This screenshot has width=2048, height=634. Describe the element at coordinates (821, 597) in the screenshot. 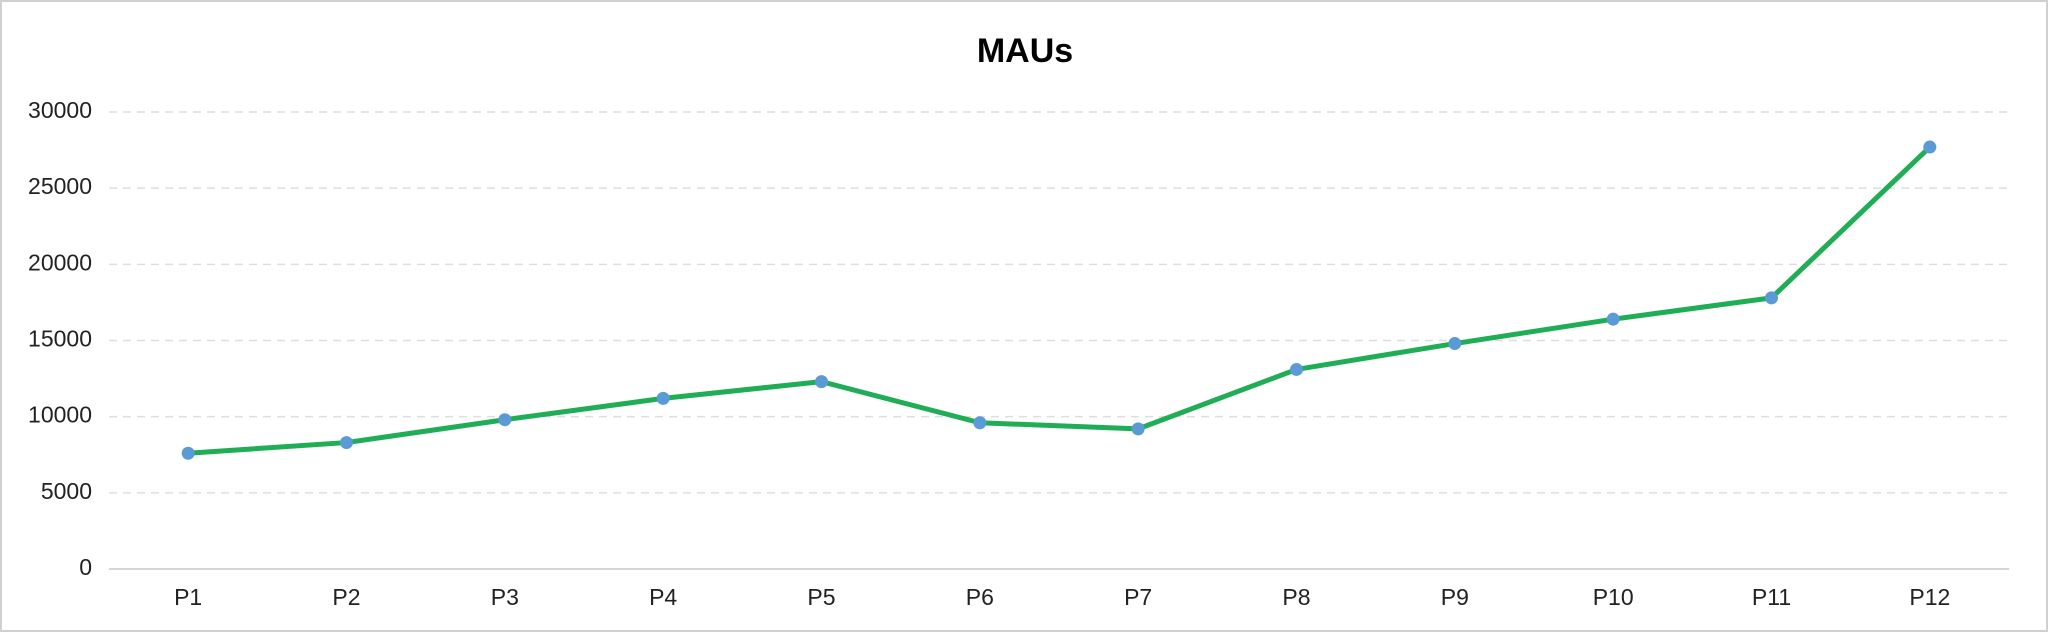

I see `x-tick-label: P5` at that location.